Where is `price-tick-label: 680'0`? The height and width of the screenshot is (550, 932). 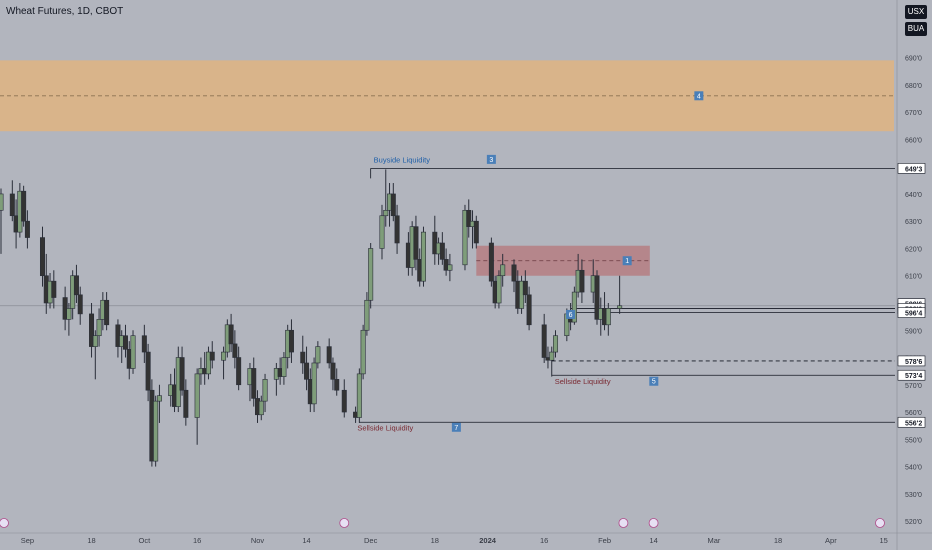 price-tick-label: 680'0 is located at coordinates (913, 86).